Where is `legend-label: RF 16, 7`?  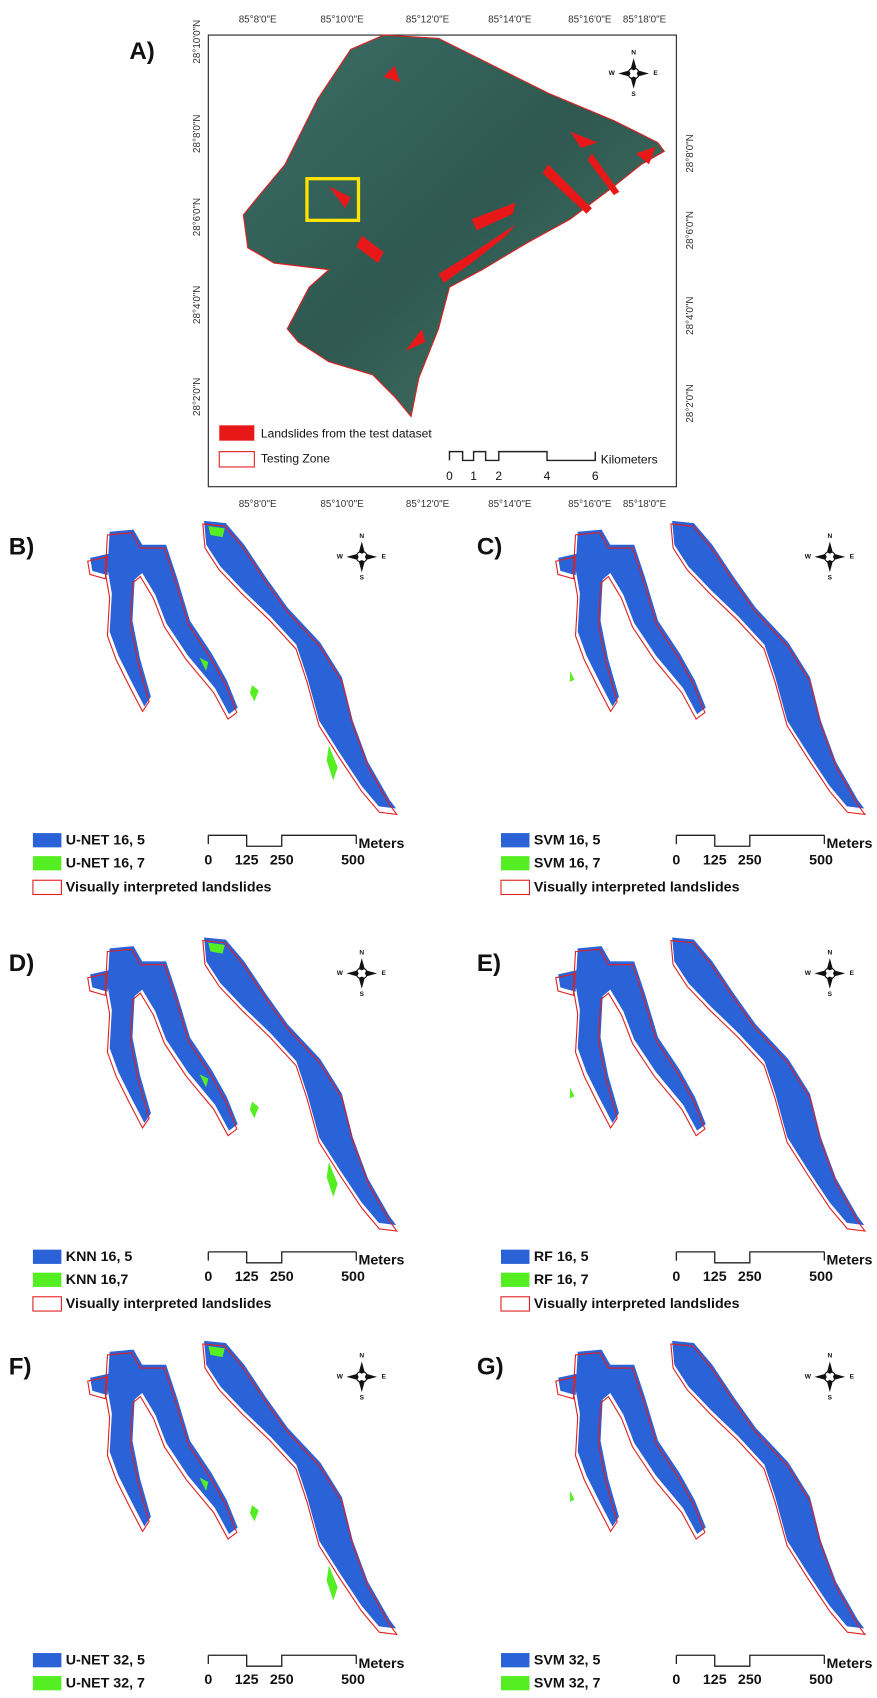 legend-label: RF 16, 7 is located at coordinates (561, 1280).